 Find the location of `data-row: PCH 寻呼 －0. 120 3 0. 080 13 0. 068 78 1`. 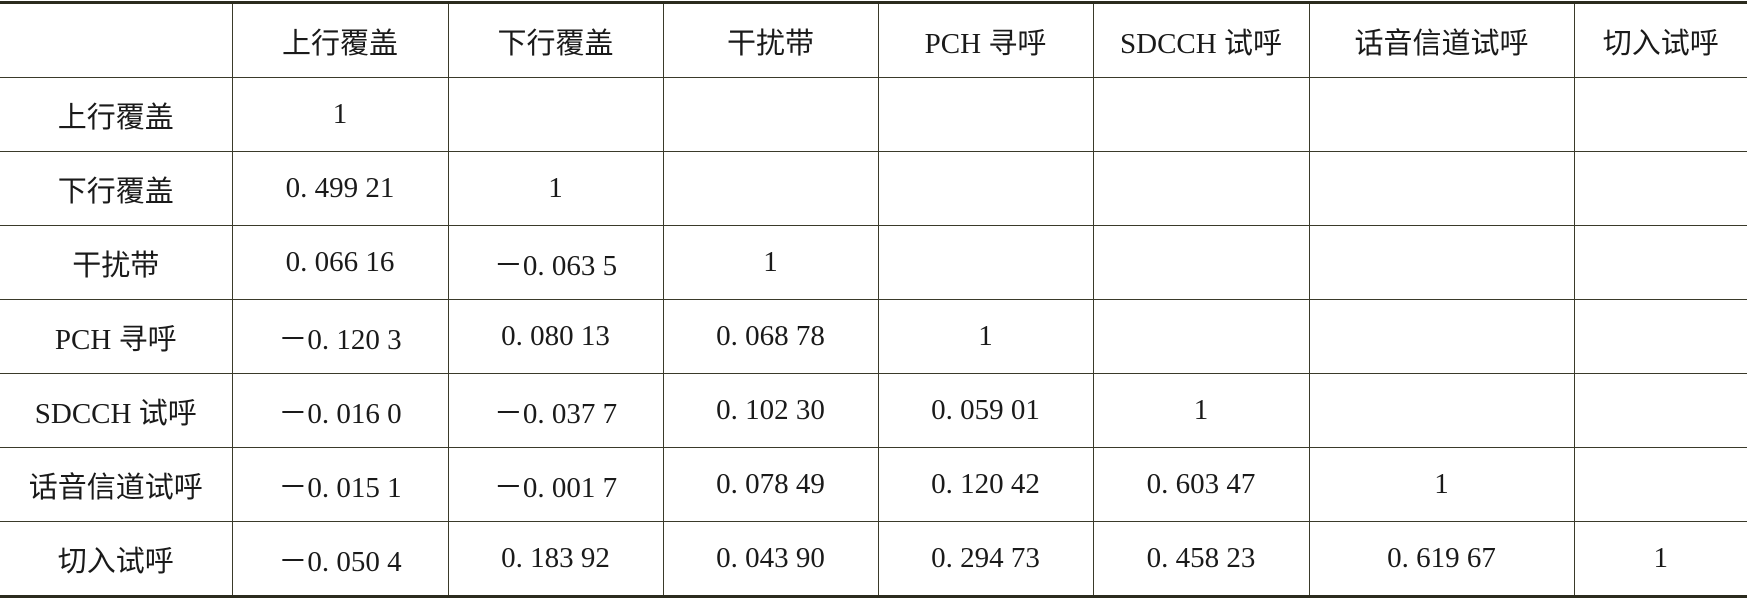

data-row: PCH 寻呼 －0. 120 3 0. 080 13 0. 068 78 1 is located at coordinates (873, 336).